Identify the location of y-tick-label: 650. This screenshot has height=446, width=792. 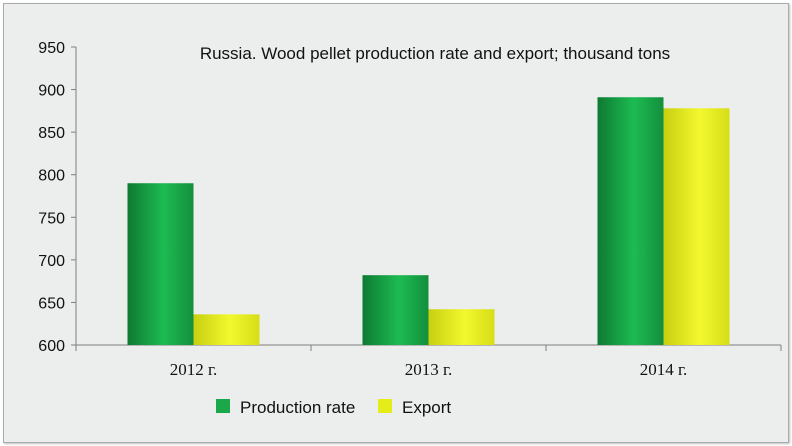
(51, 303).